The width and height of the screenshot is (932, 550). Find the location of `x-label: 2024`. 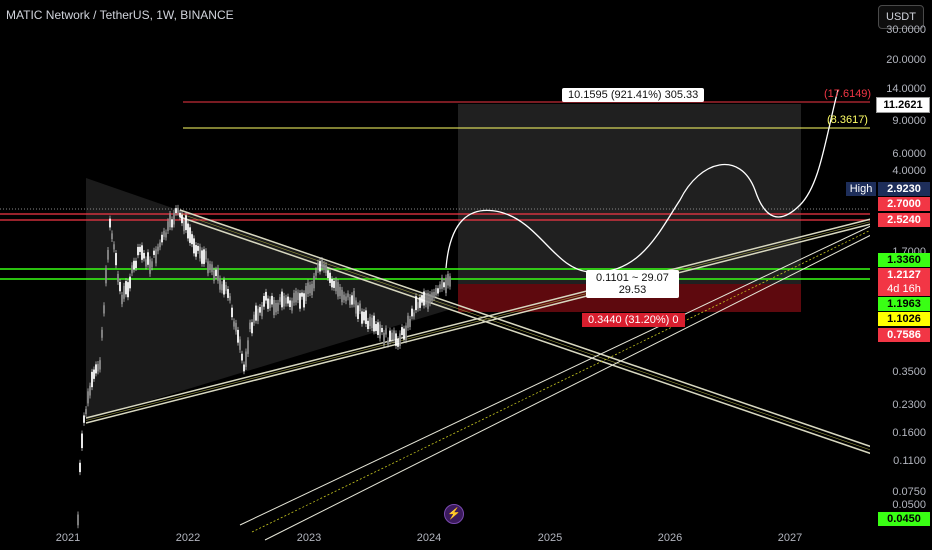

x-label: 2024 is located at coordinates (429, 538).